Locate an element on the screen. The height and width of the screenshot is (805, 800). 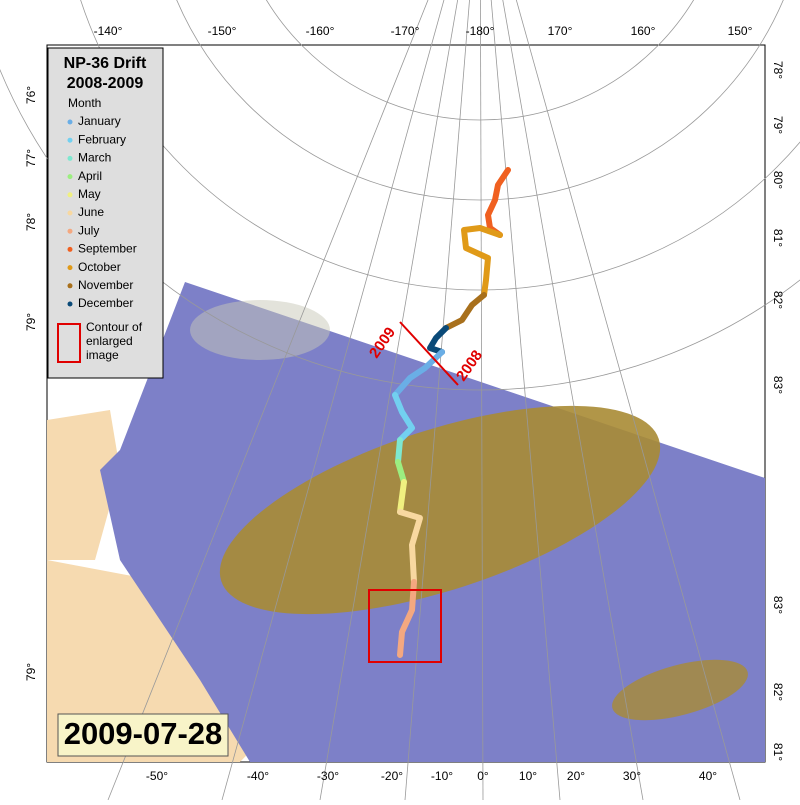
date-box is located at coordinates (143, 735).